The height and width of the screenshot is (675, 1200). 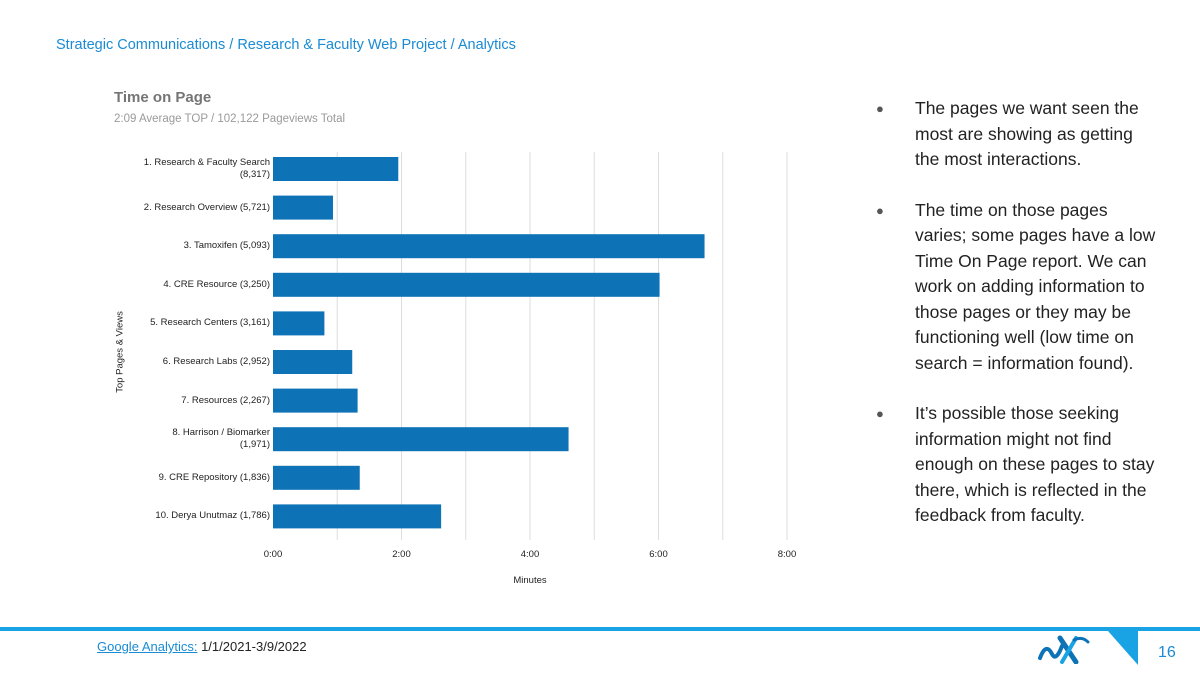 What do you see at coordinates (206, 207) in the screenshot?
I see `category-label-line: 2. Research Overview (5,721)` at bounding box center [206, 207].